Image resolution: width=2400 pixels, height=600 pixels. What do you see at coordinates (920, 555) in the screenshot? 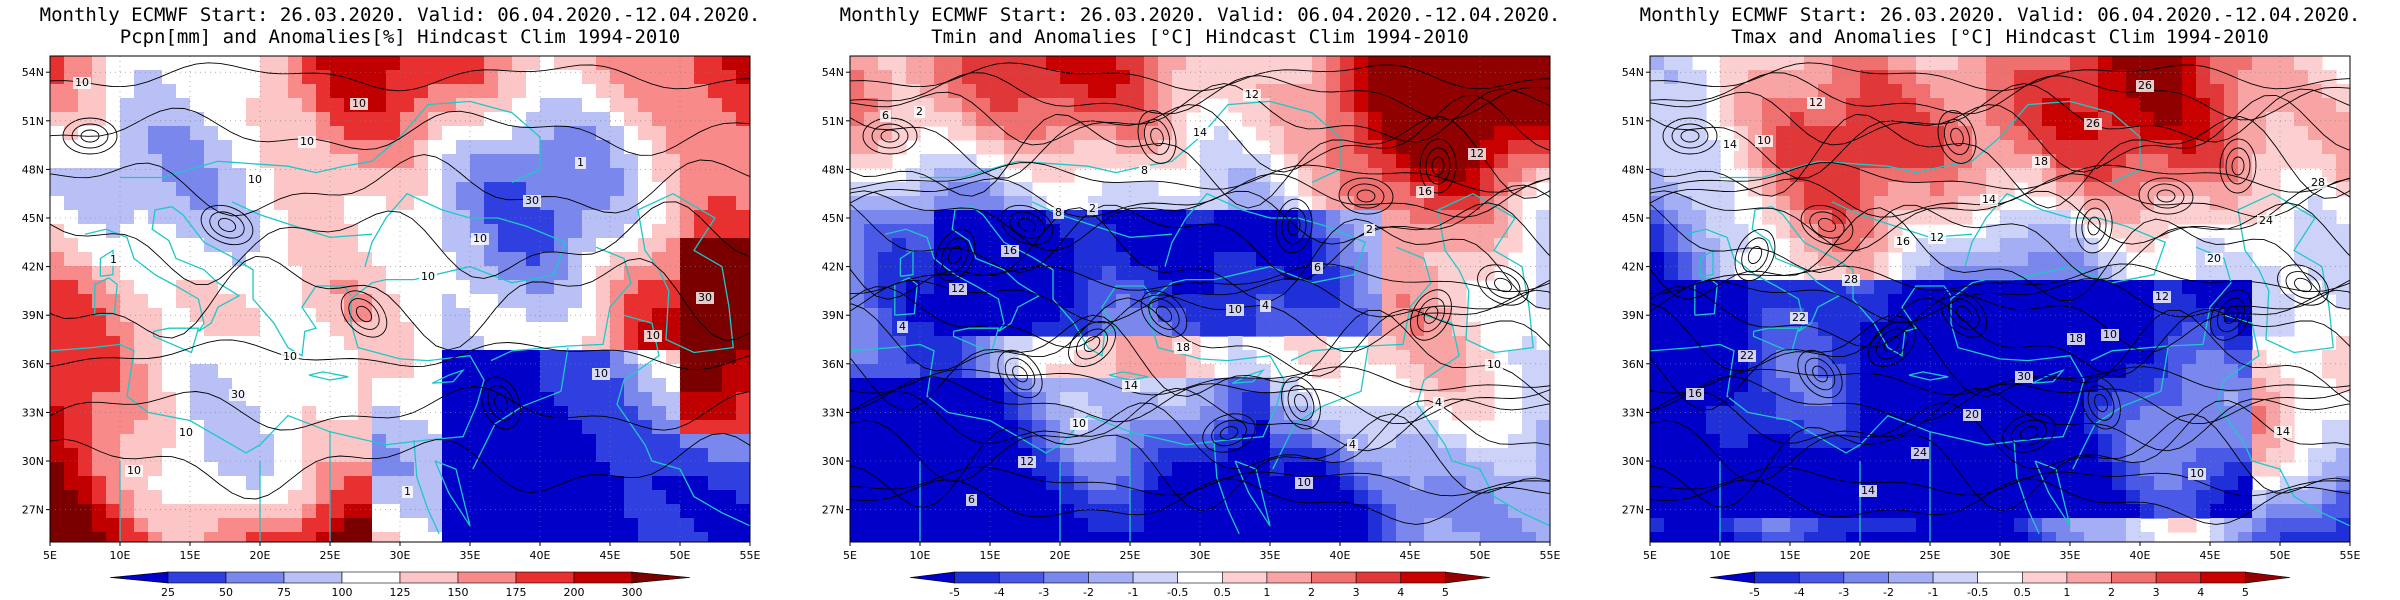
I see `lon-tick-label: 10E` at bounding box center [920, 555].